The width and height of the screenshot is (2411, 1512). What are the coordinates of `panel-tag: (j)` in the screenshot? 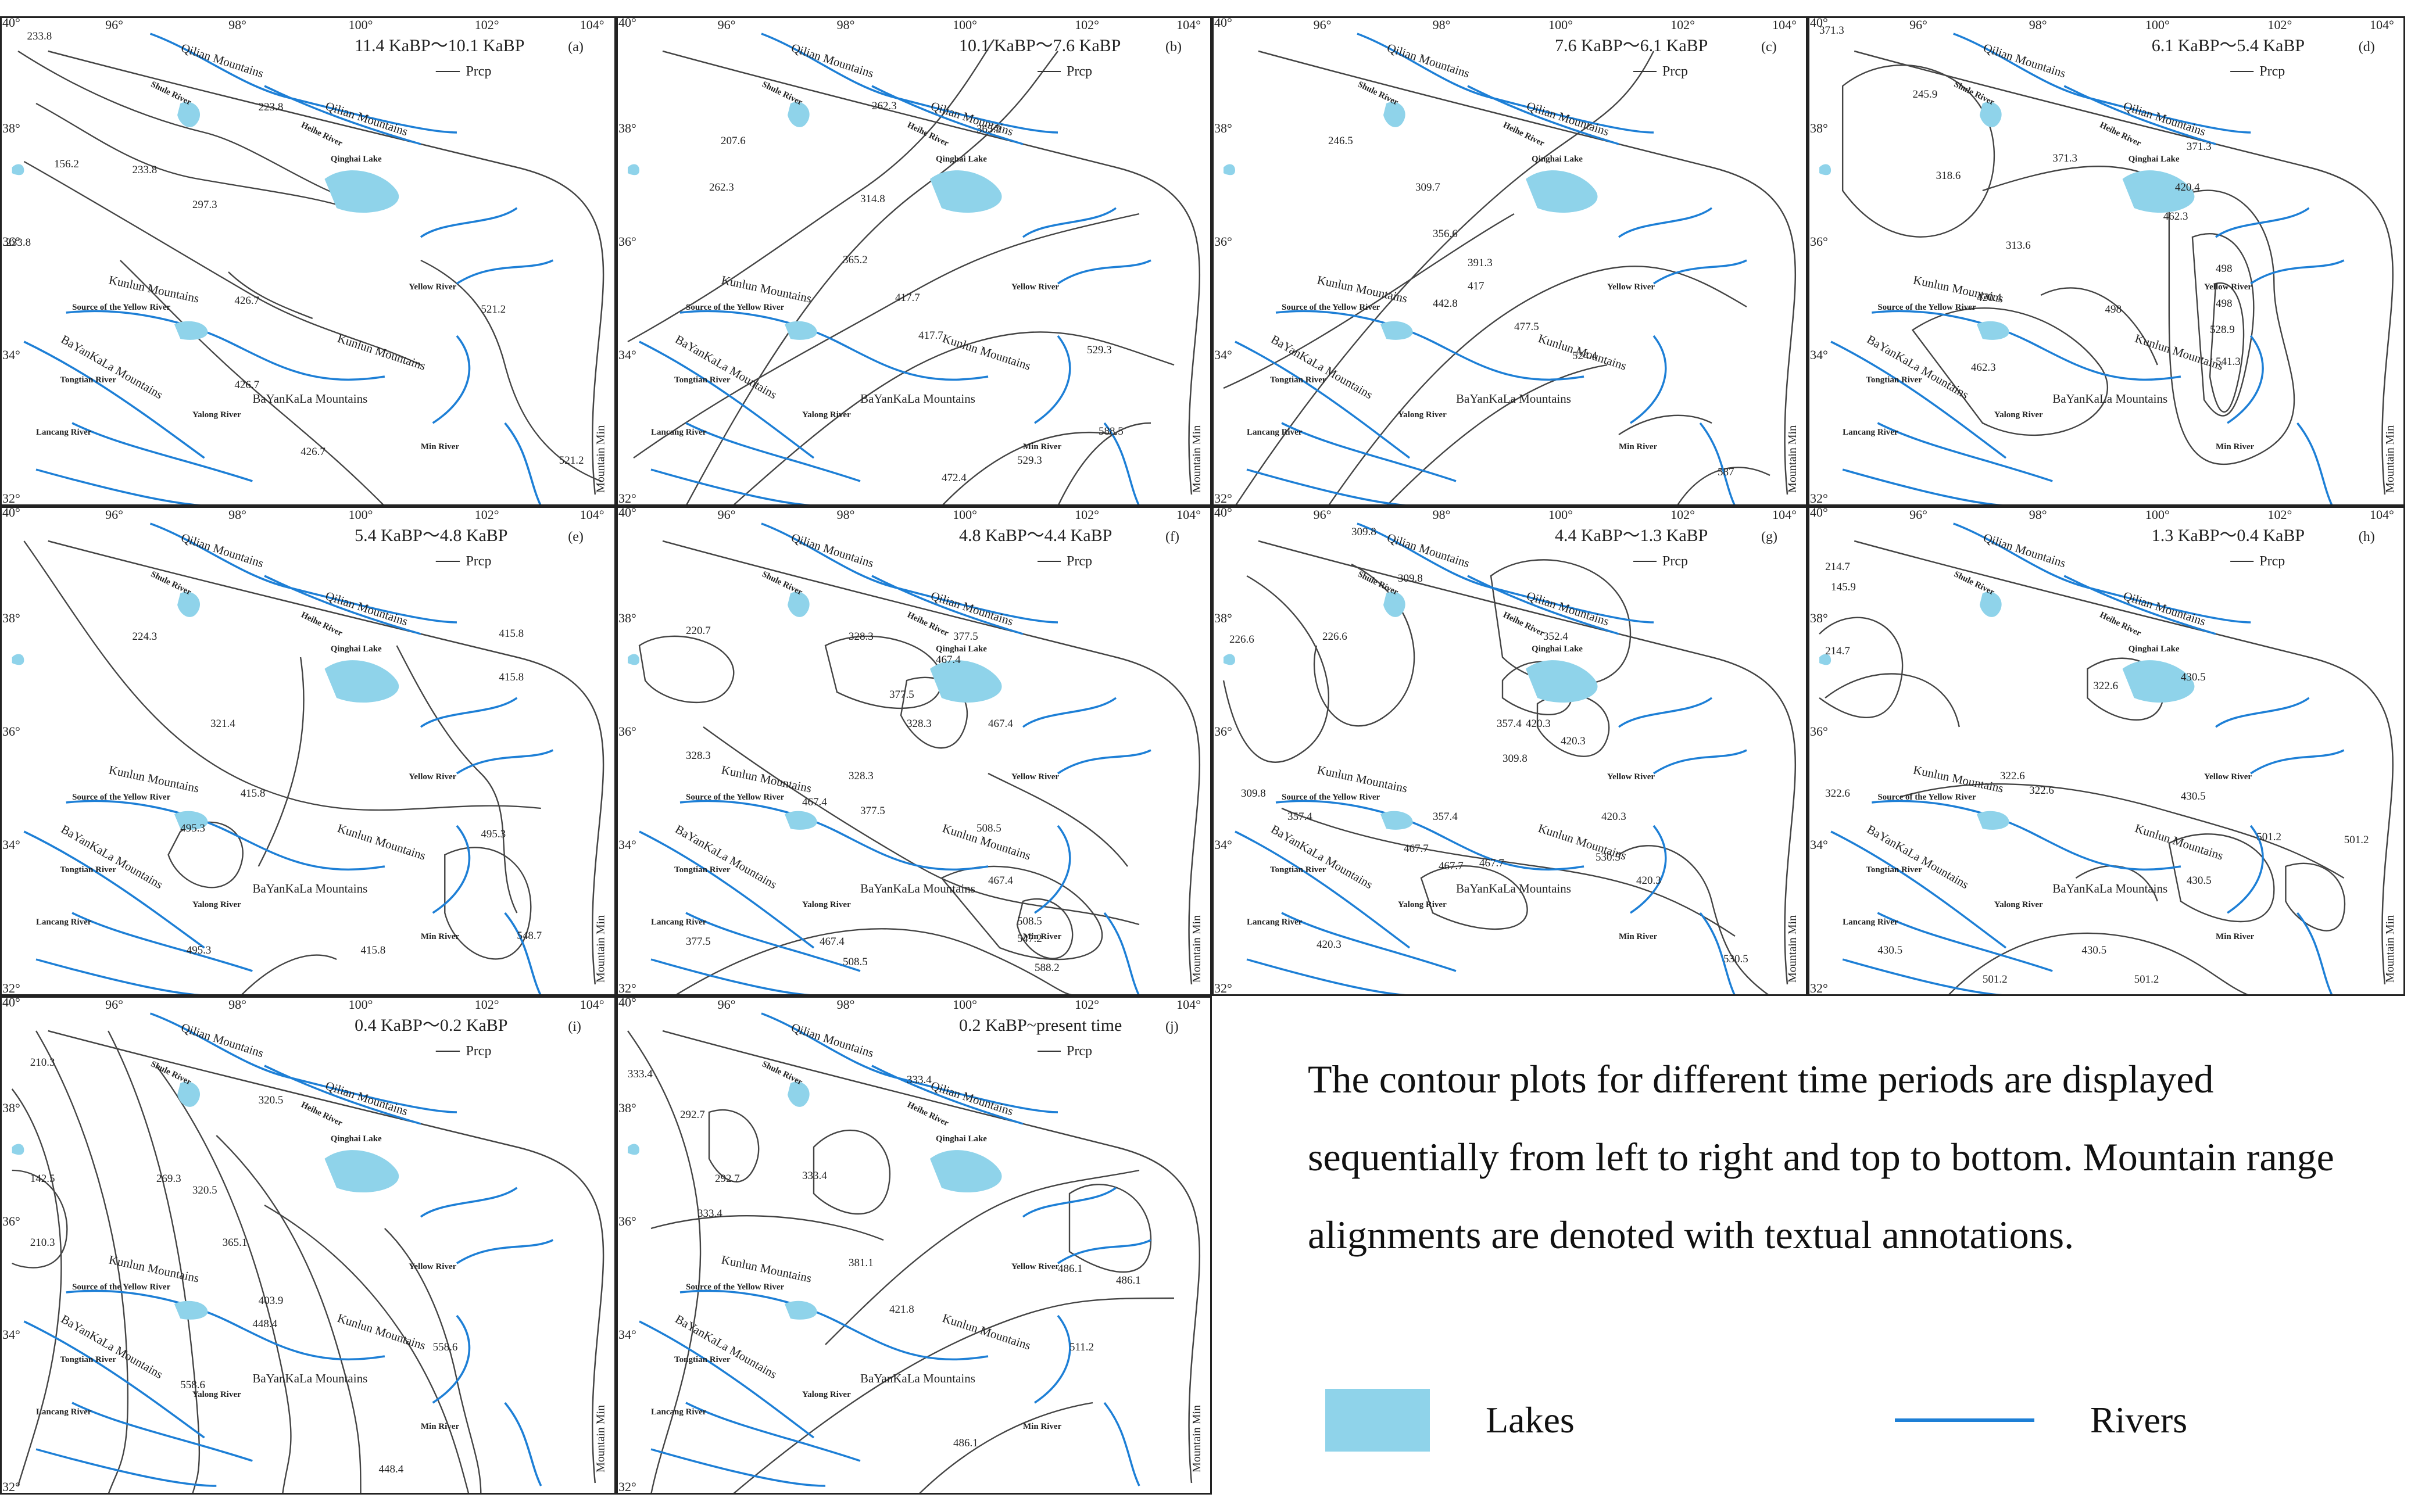 It's located at (1172, 1026).